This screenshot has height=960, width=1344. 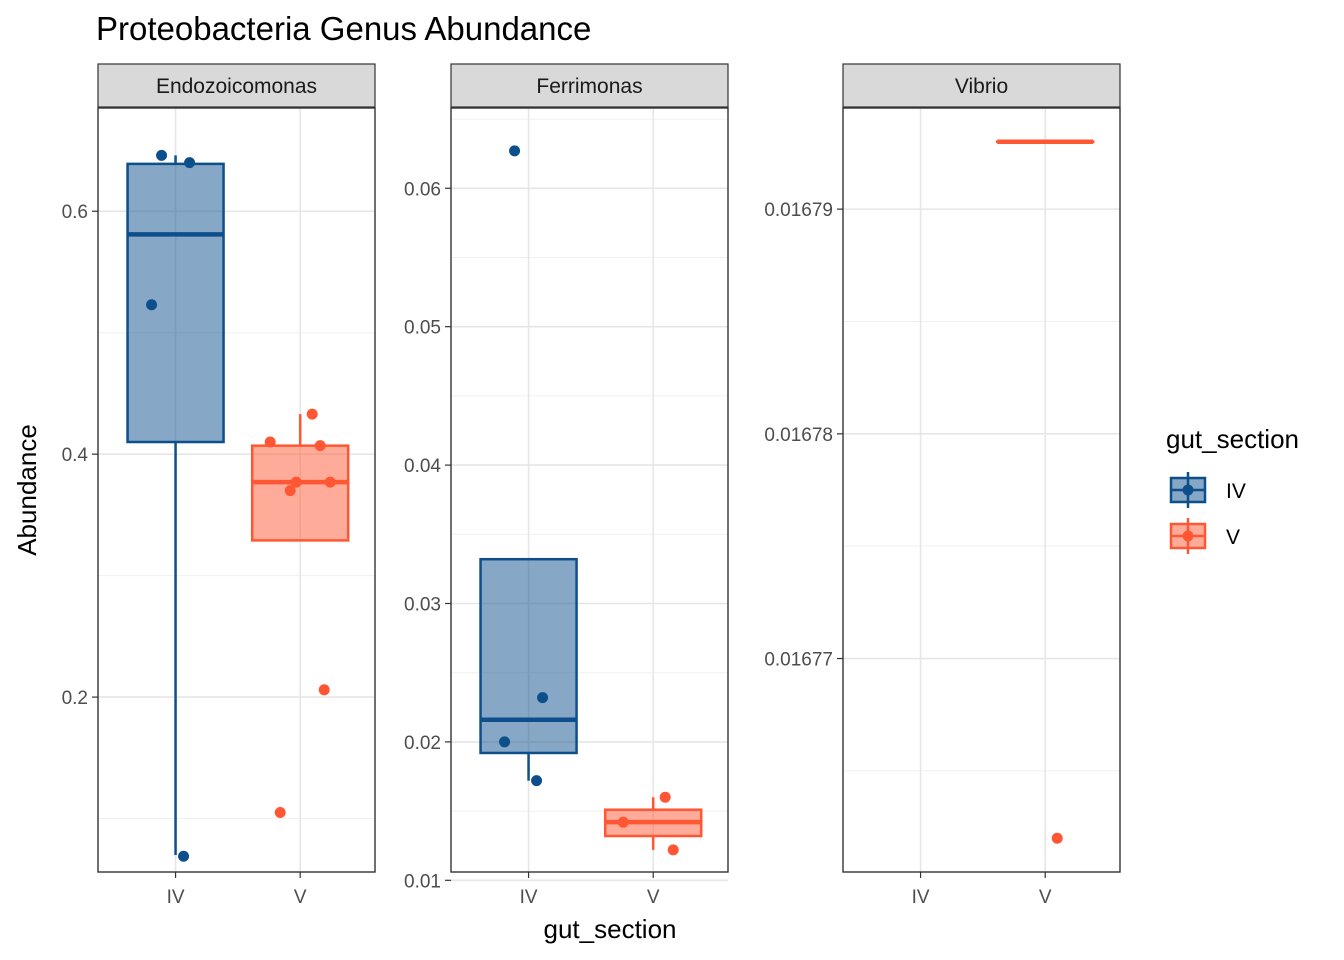 What do you see at coordinates (798, 660) in the screenshot?
I see `y-tick-label: 0.01677` at bounding box center [798, 660].